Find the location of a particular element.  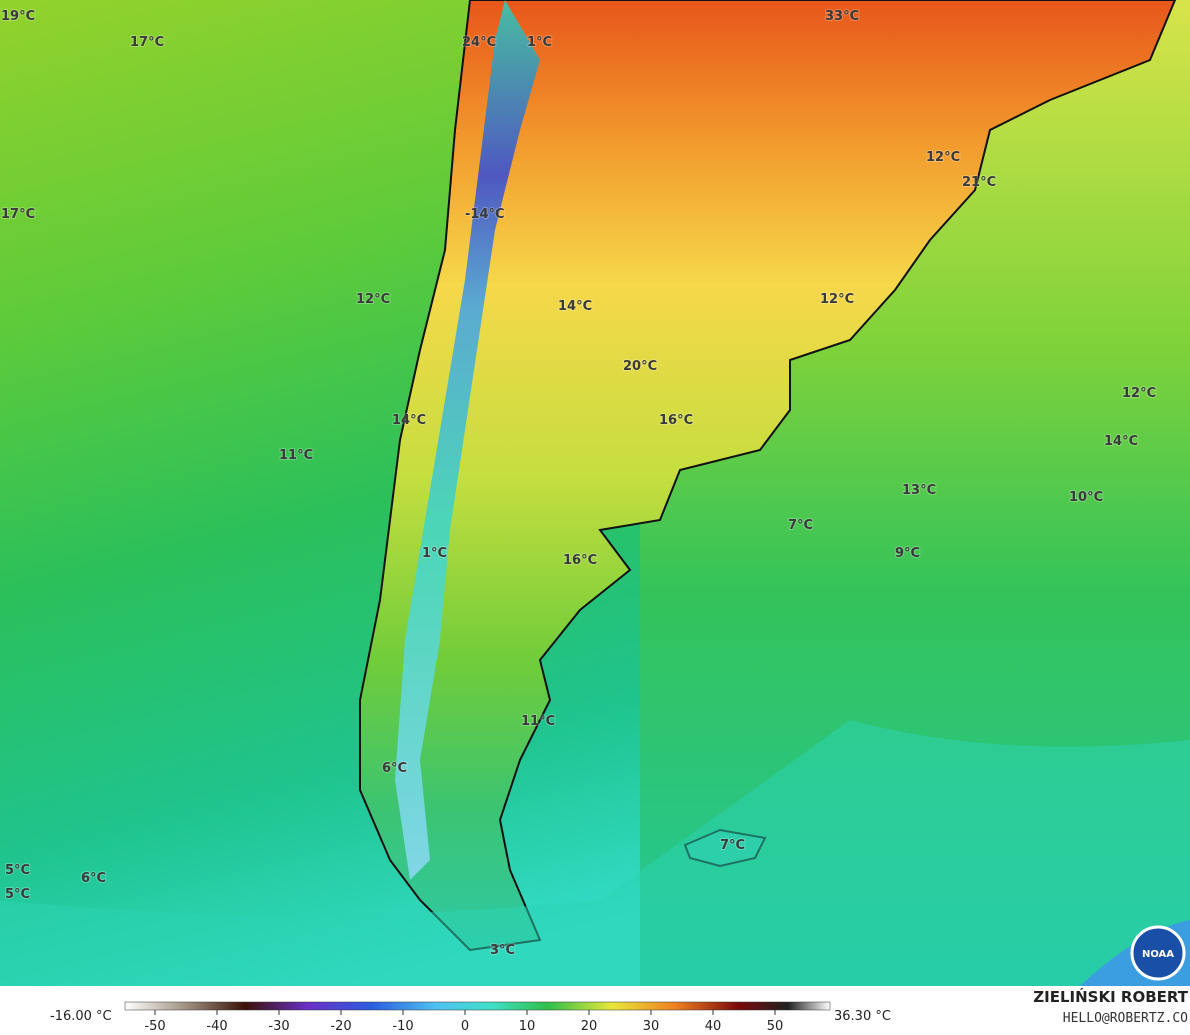

colorbar-ticks: -50 -40 -30 -20 -10 0 10 20 30 40 50 is located at coordinates (463, 1022).